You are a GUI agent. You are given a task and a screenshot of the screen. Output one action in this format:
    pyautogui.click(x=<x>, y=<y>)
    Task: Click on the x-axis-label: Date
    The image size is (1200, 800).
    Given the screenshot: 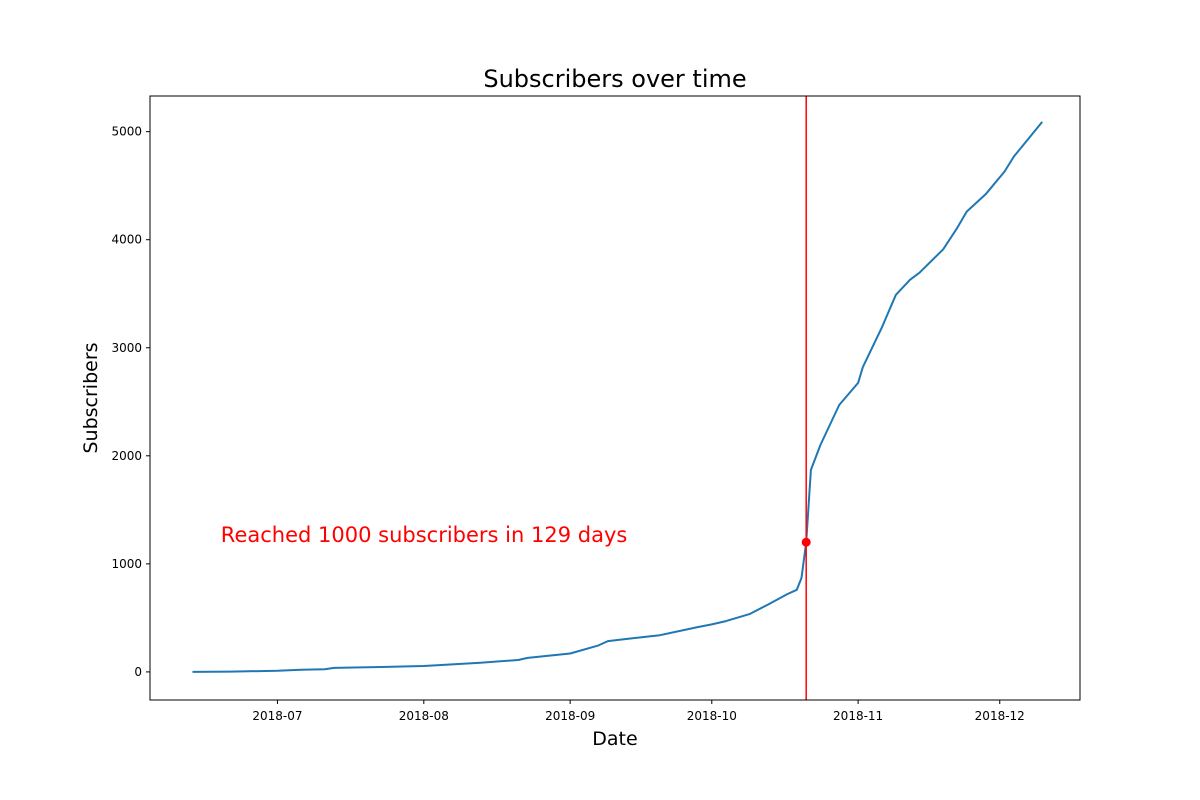 What is the action you would take?
    pyautogui.click(x=614, y=739)
    